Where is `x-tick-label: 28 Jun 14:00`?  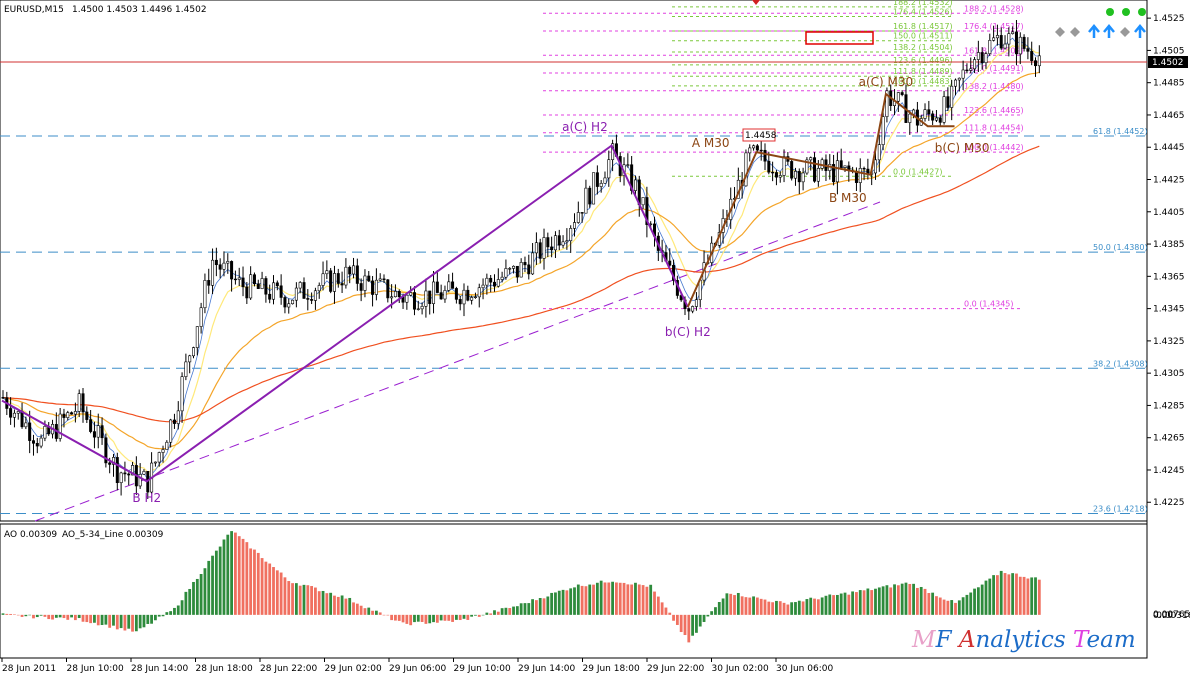
x-tick-label: 28 Jun 14:00 is located at coordinates (159, 669).